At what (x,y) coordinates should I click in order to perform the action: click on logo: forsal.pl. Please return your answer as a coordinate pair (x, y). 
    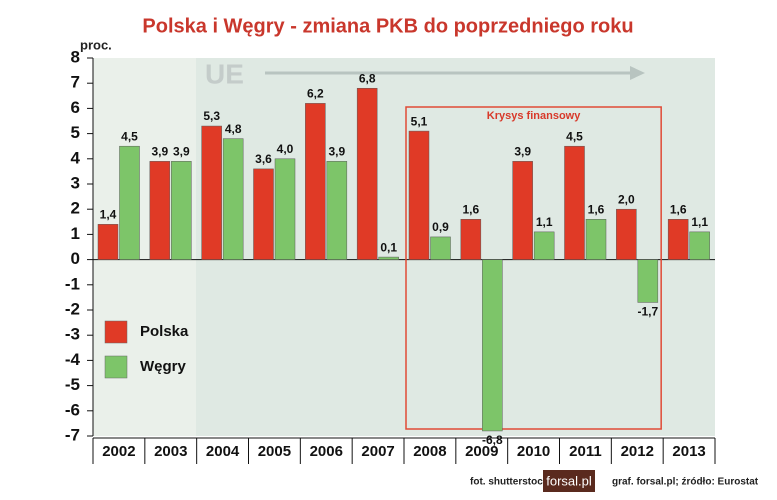
    Looking at the image, I should click on (569, 480).